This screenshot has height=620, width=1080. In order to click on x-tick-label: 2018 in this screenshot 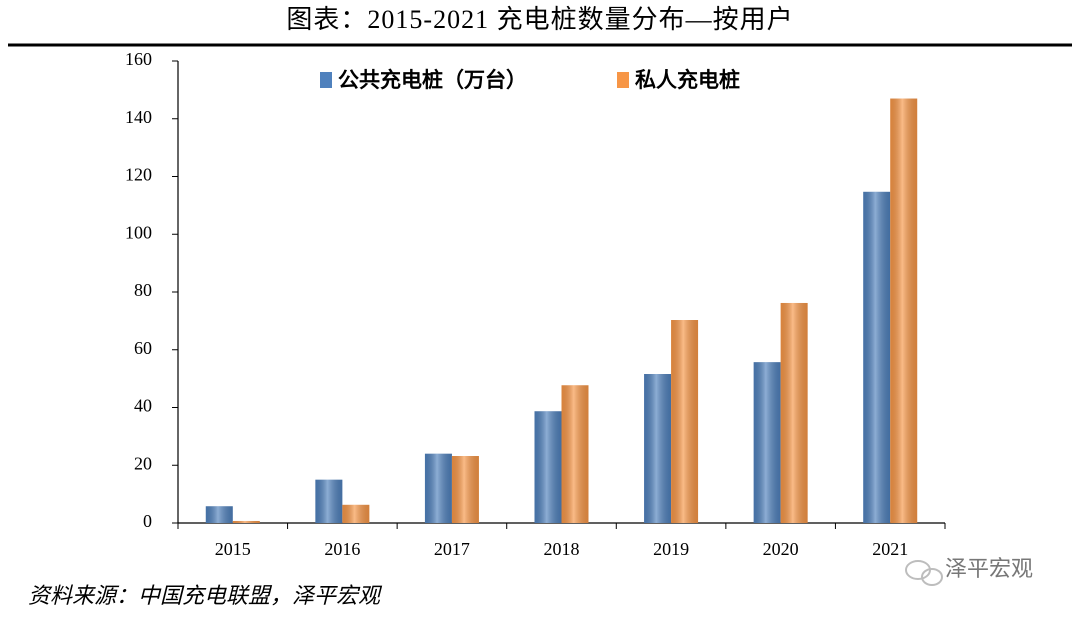, I will do `click(562, 549)`.